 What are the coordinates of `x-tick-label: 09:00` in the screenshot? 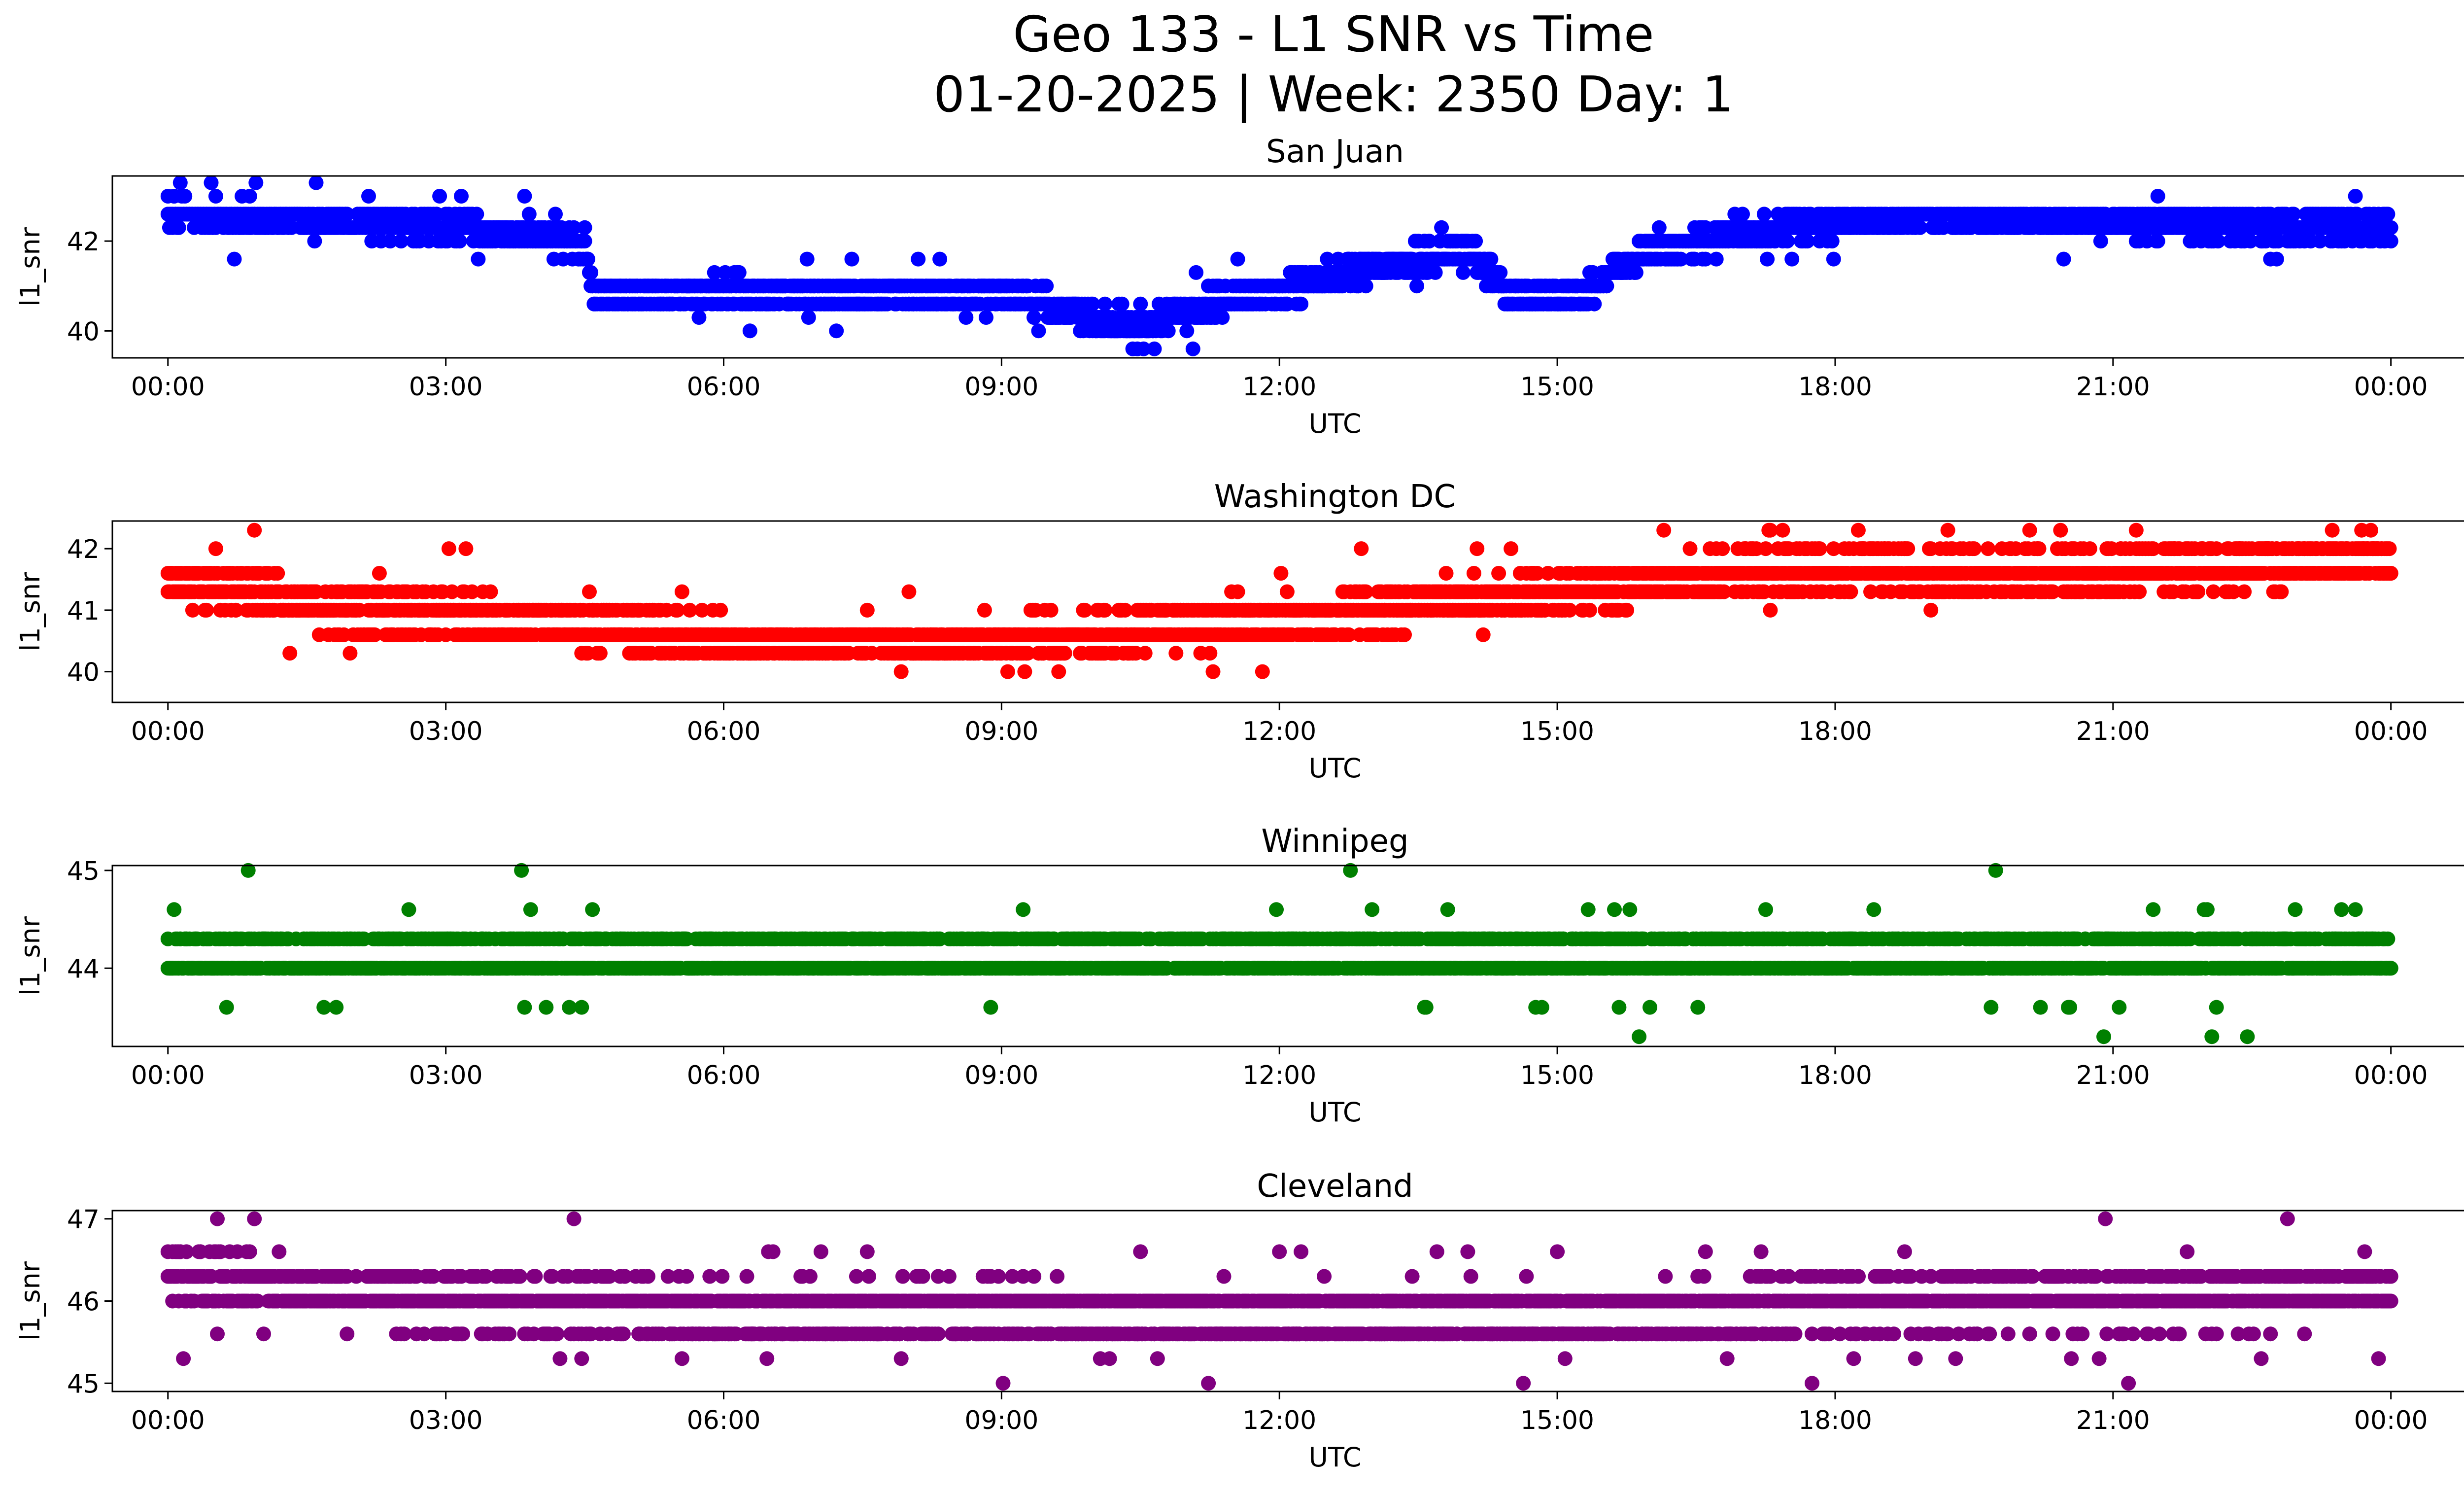 It's located at (1001, 387).